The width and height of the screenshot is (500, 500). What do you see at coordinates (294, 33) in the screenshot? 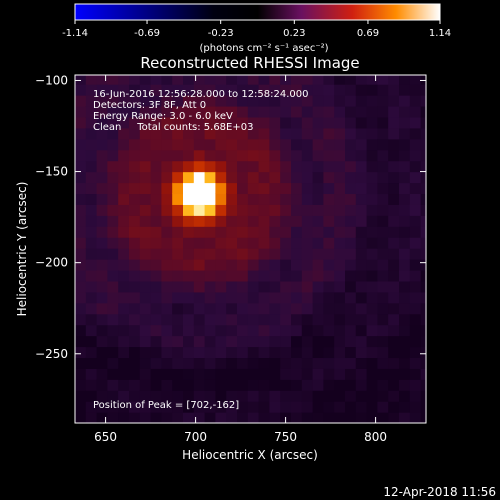
I see `colorbar-tick-label: 0.23` at bounding box center [294, 33].